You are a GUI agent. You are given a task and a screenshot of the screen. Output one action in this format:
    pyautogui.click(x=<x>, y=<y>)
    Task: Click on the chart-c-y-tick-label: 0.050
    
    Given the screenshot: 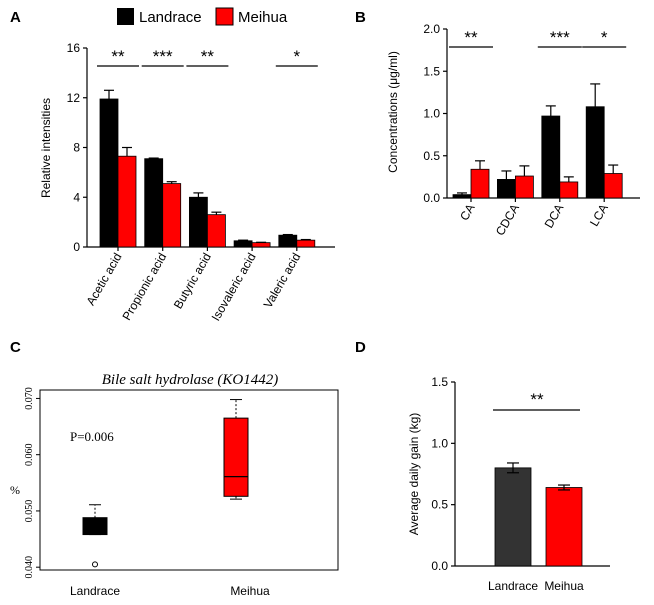 What is the action you would take?
    pyautogui.click(x=29, y=511)
    